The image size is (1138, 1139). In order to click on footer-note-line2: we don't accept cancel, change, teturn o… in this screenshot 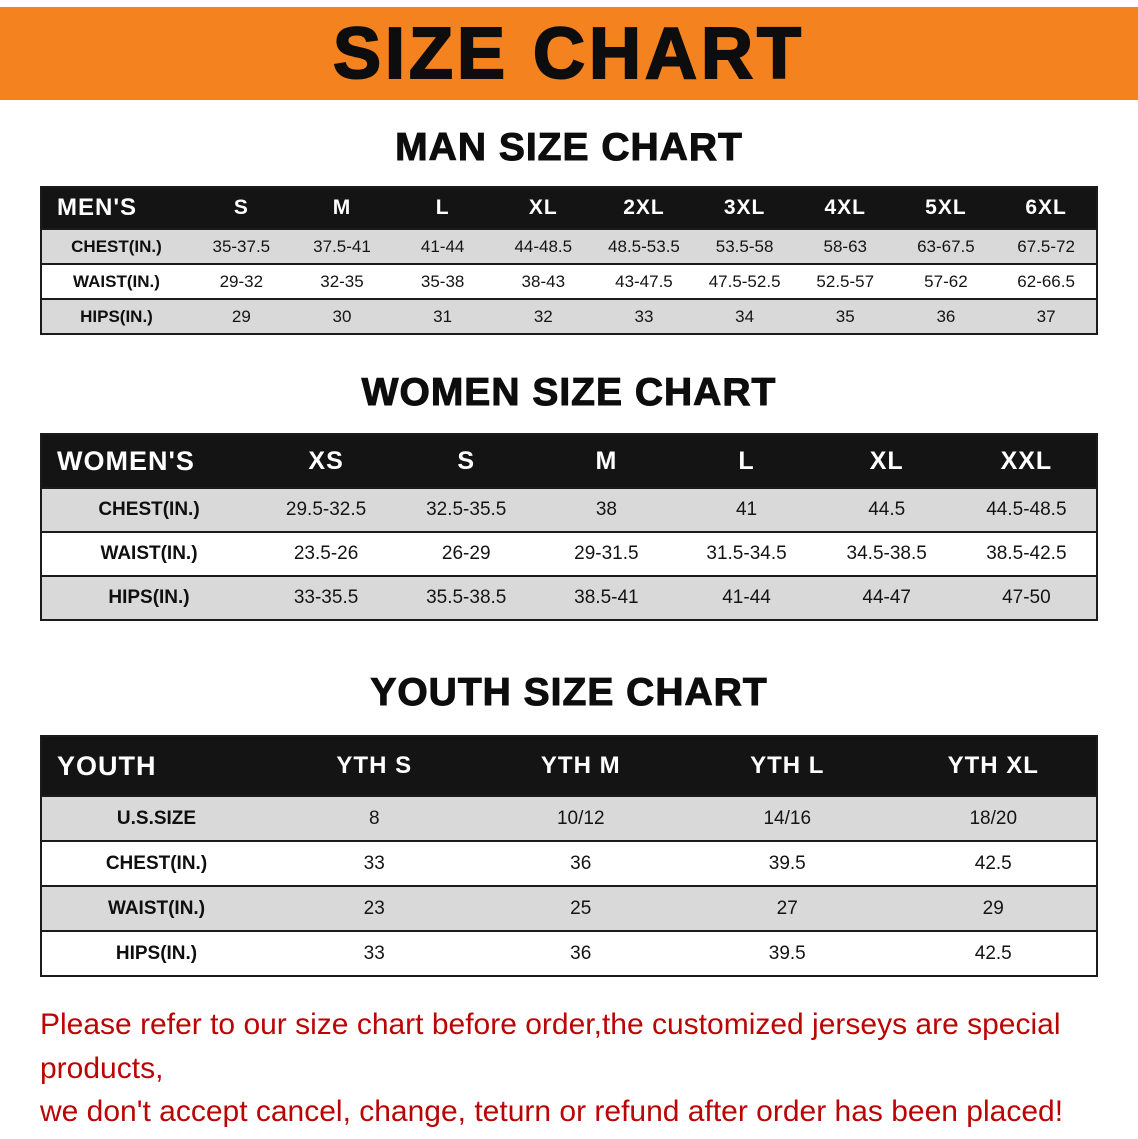, I will do `click(552, 1111)`.